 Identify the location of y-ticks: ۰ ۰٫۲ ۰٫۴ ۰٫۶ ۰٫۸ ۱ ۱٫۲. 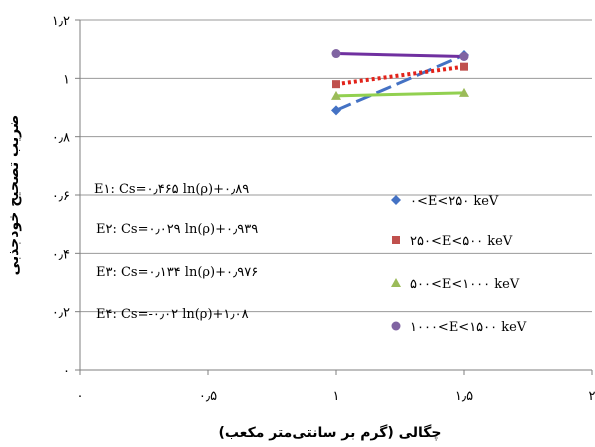
(61, 196).